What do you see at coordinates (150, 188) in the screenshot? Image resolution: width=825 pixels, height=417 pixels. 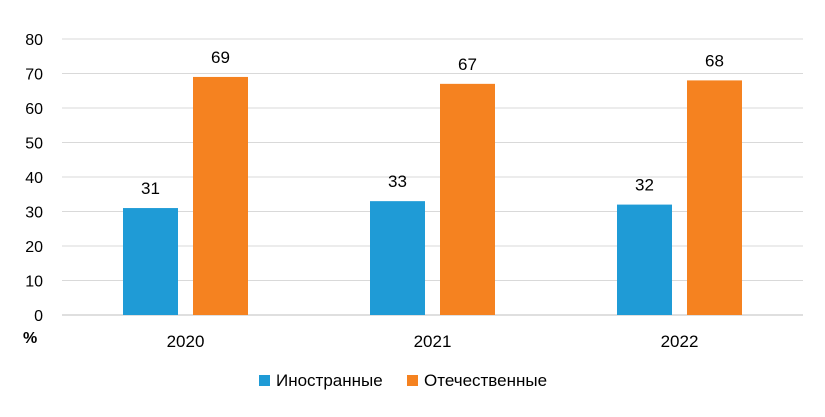 I see `data-label-2020-series-0: 31` at bounding box center [150, 188].